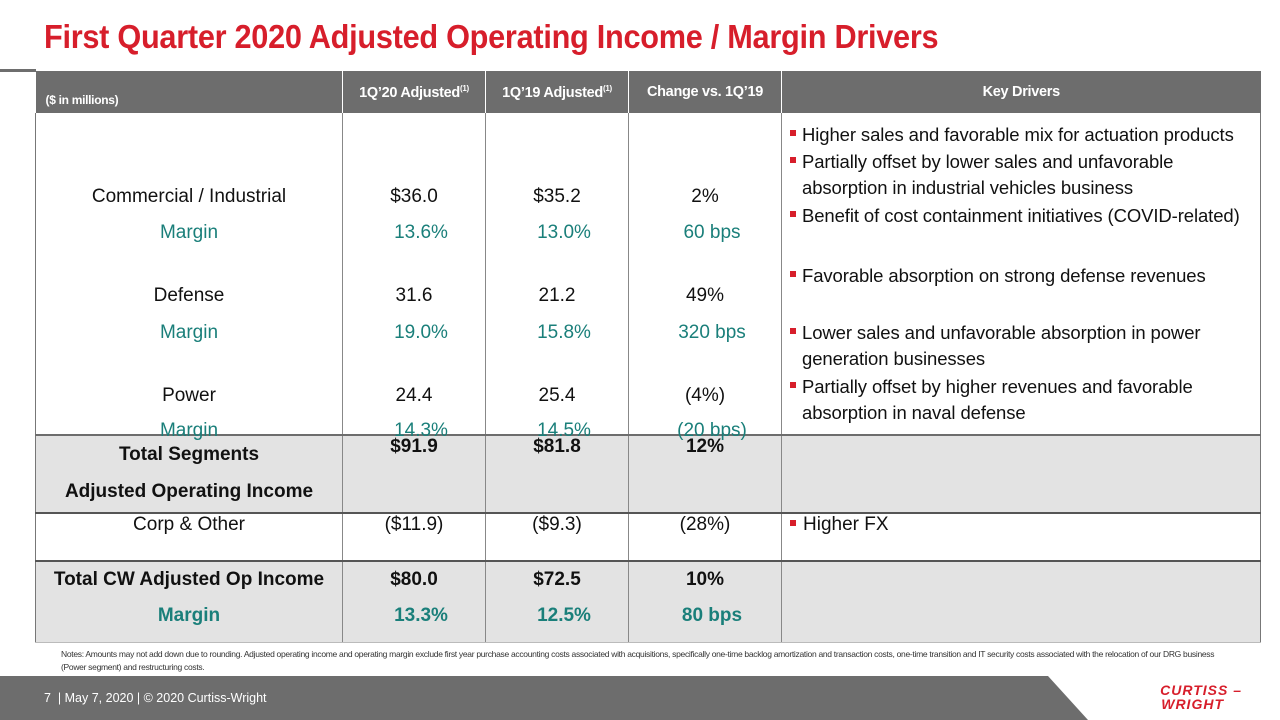 The width and height of the screenshot is (1280, 720). Describe the element at coordinates (414, 277) in the screenshot. I see `q20-values-cell: $36.0 13.6% 31.6 19.0% 24.4 14.3%` at that location.